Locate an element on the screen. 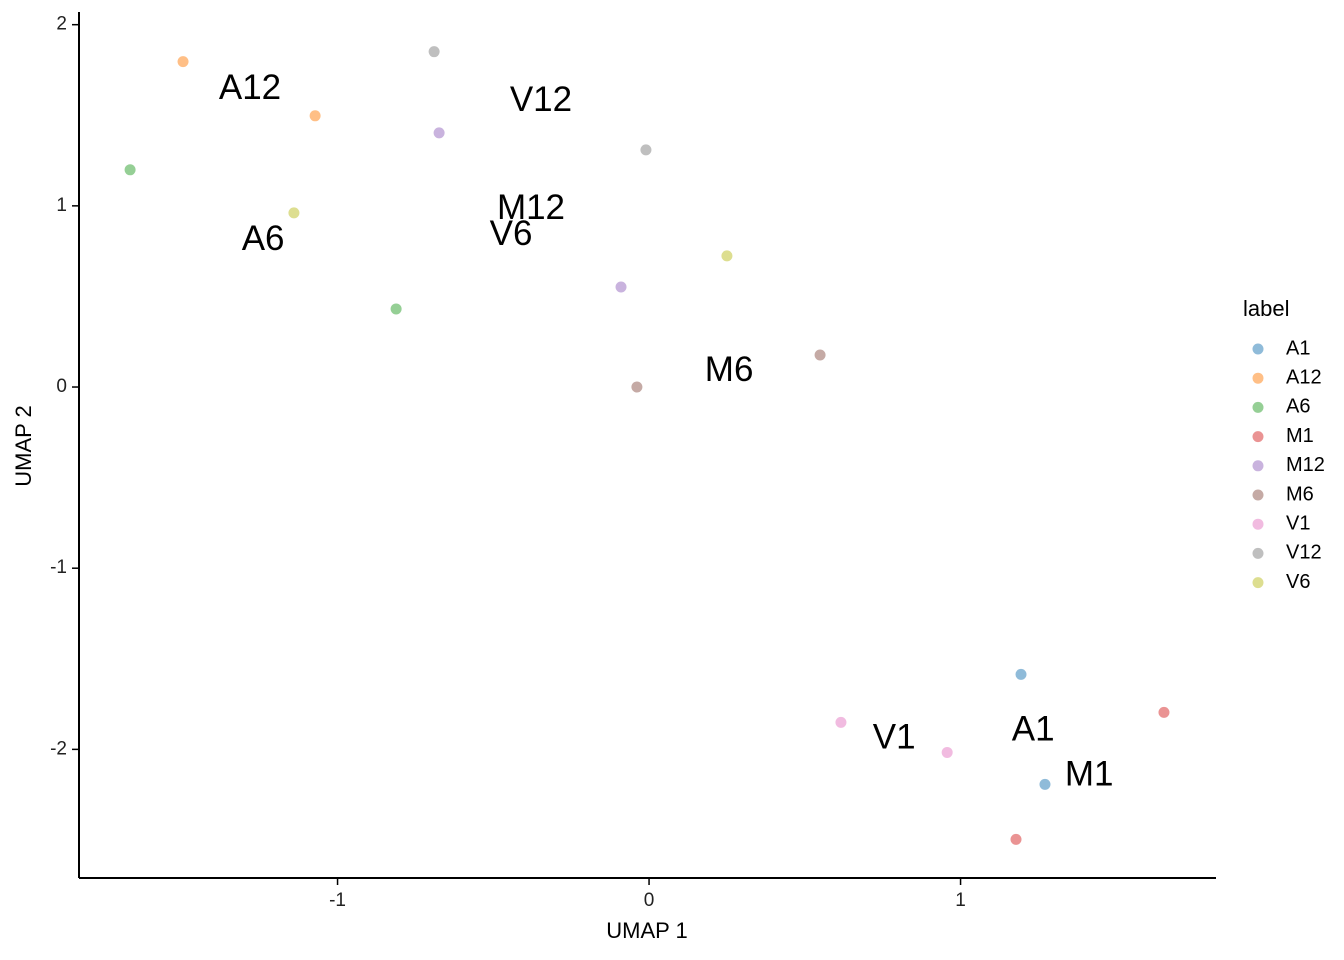 This screenshot has height=960, width=1344. cluster-label: V6 is located at coordinates (511, 233).